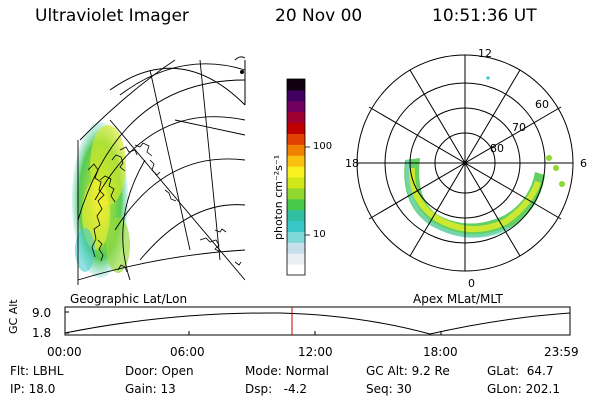 The image size is (600, 400). What do you see at coordinates (561, 352) in the screenshot?
I see `xtick-2359: 23:59` at bounding box center [561, 352].